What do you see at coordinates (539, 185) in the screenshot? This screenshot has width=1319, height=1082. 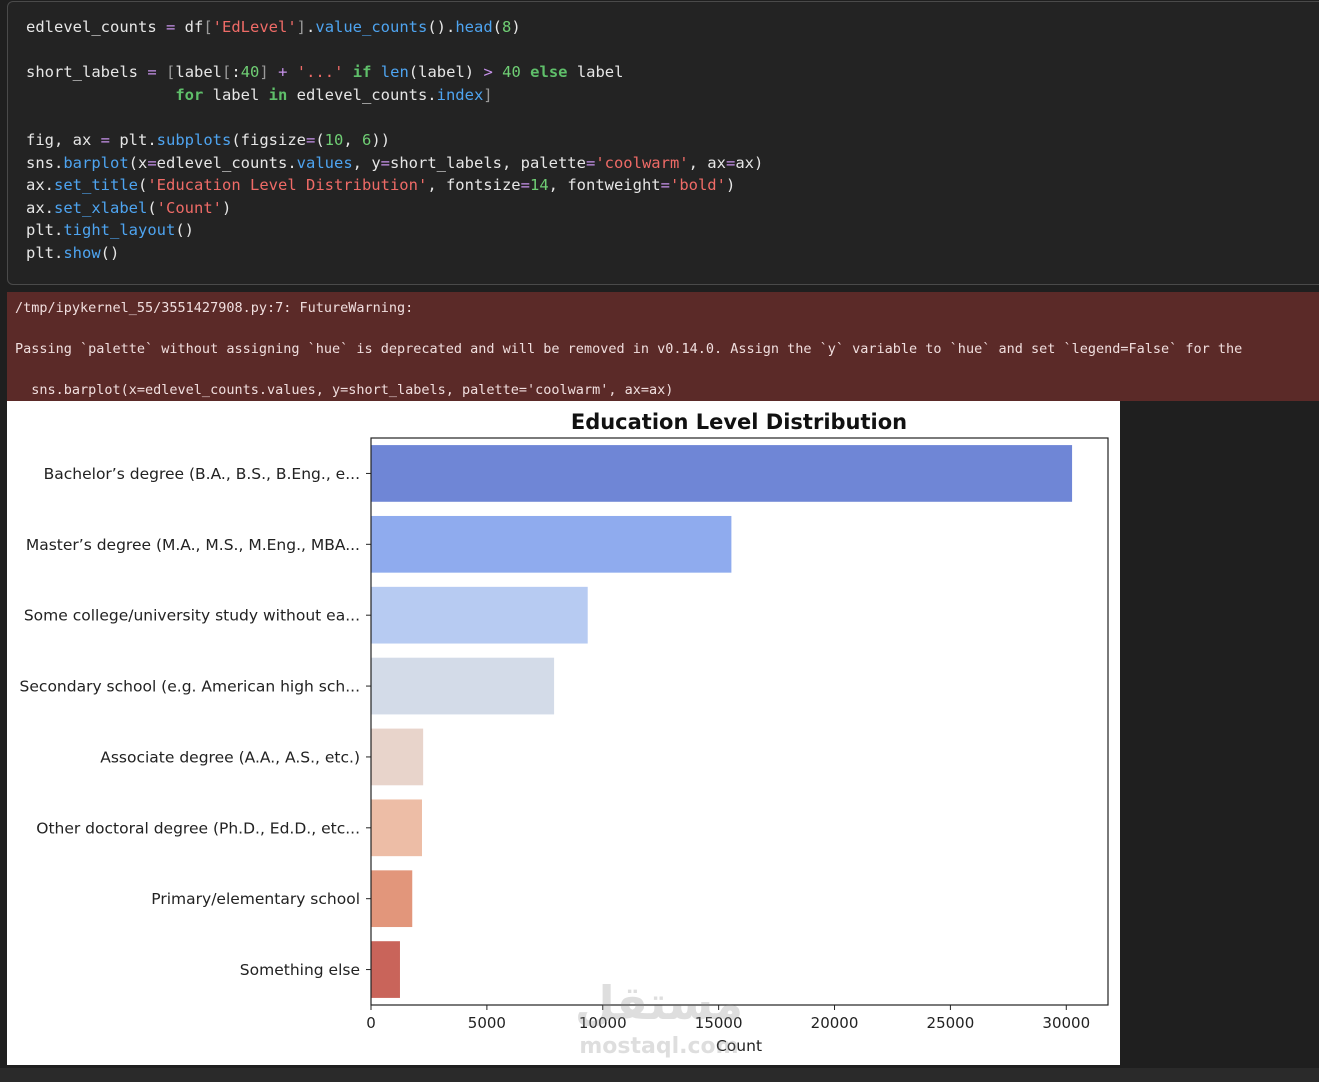 I see `code-token: 14` at bounding box center [539, 185].